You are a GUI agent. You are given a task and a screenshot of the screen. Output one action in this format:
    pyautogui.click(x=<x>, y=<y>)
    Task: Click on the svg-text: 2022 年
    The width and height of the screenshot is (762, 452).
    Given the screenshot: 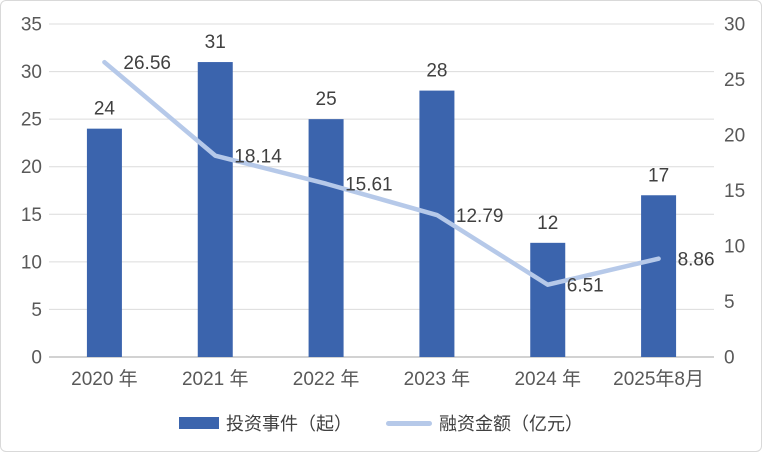 What is the action you would take?
    pyautogui.click(x=326, y=379)
    